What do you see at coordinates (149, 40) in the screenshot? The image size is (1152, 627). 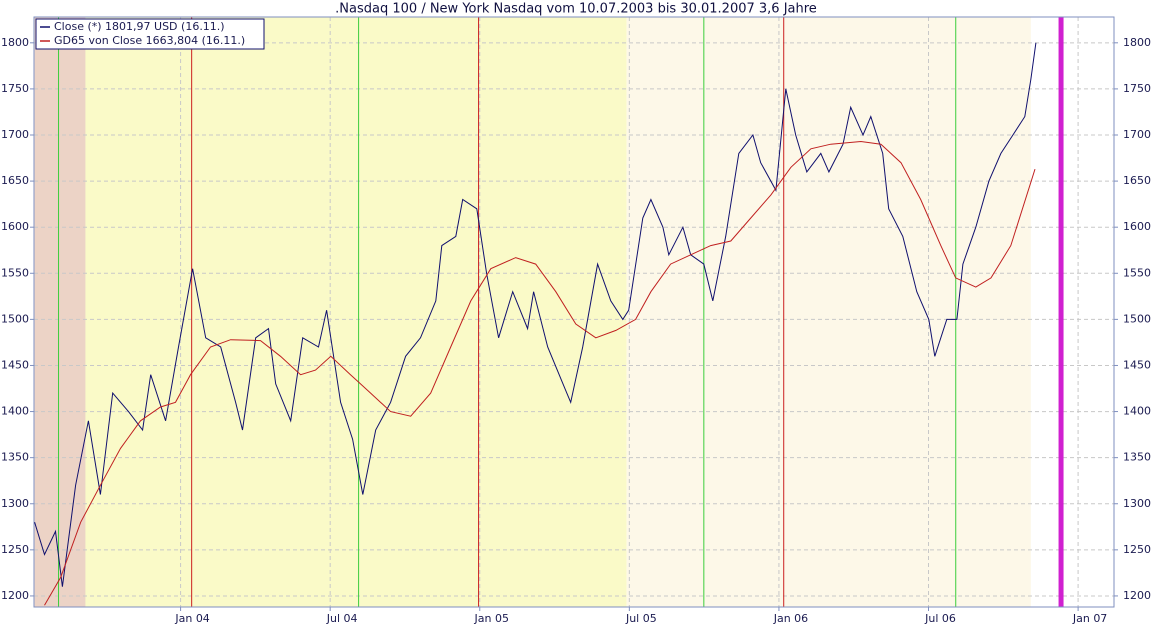 I see `legend-label: GD65 von Close 1663,804 (16.11.)` at bounding box center [149, 40].